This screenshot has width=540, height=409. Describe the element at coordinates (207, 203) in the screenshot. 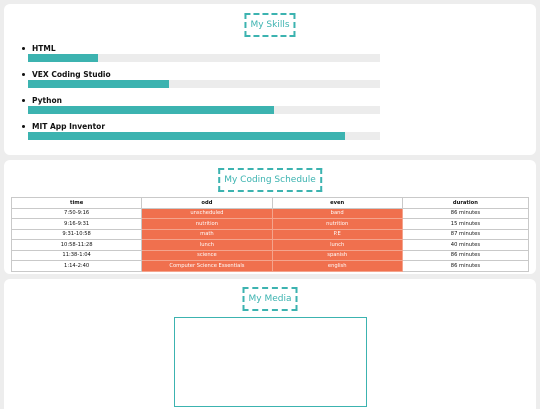

I see `column-header-odd: odd` at that location.